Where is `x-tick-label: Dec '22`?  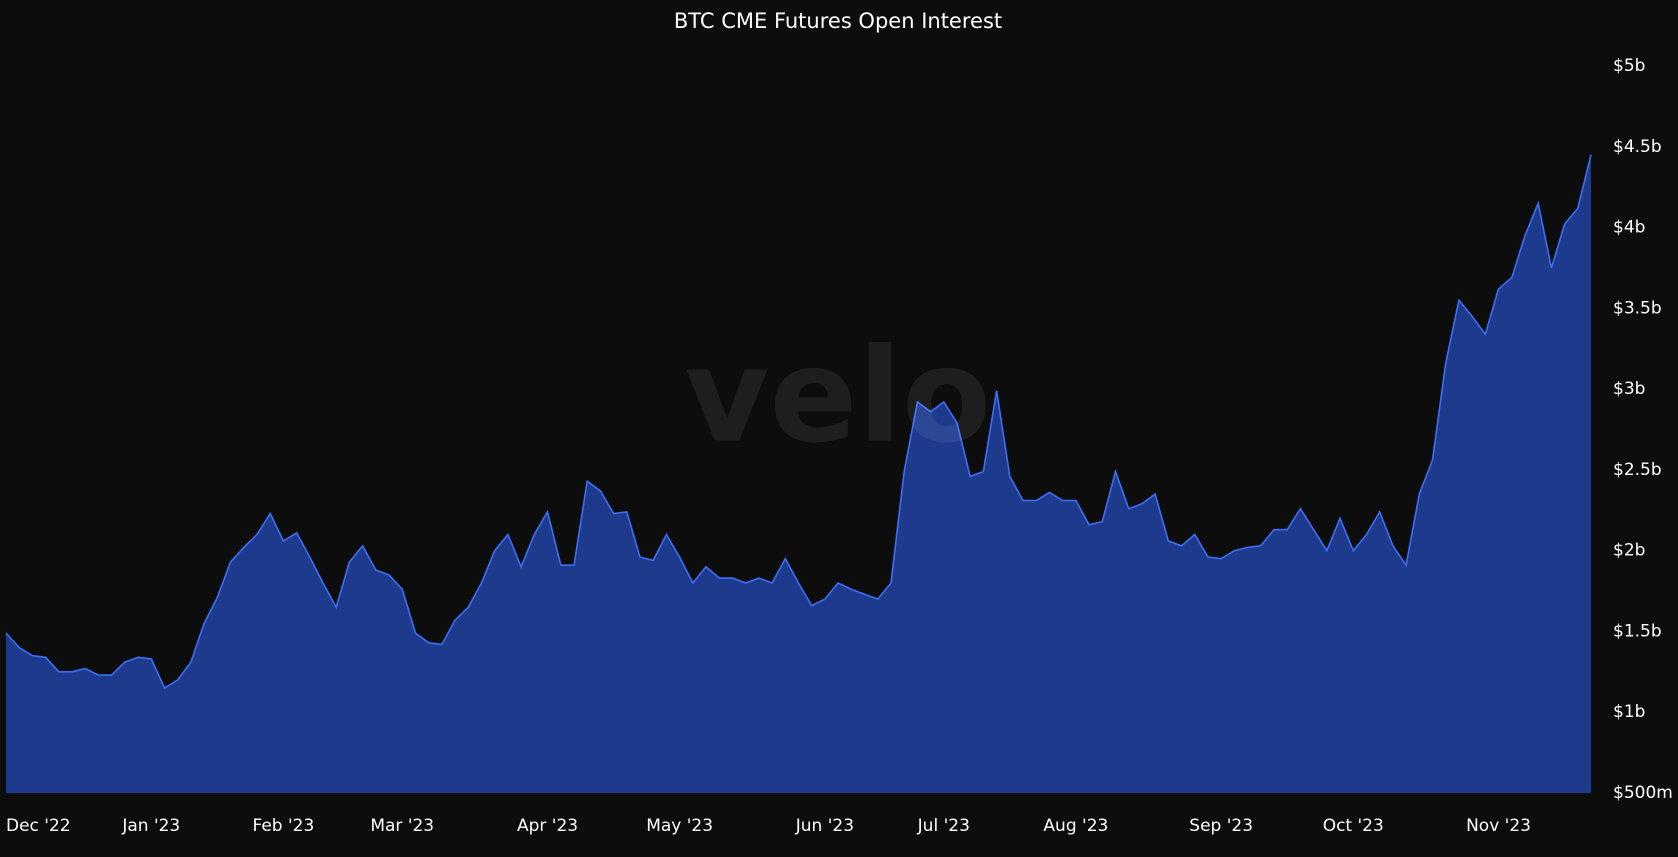 x-tick-label: Dec '22 is located at coordinates (38, 826).